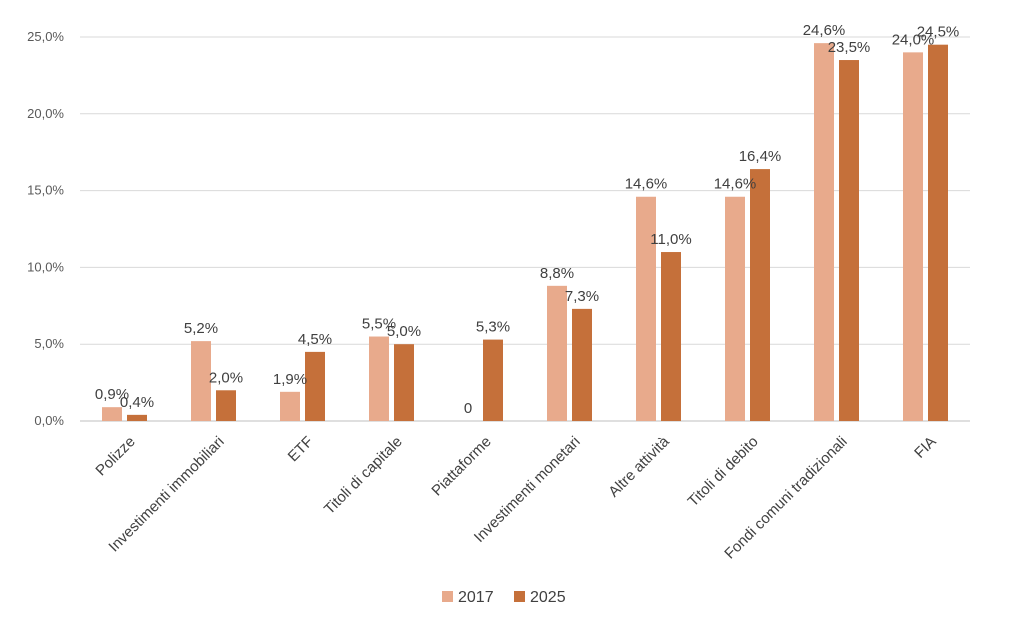 This screenshot has width=1024, height=643. I want to click on y-tick-label: 15,0%, so click(45, 190).